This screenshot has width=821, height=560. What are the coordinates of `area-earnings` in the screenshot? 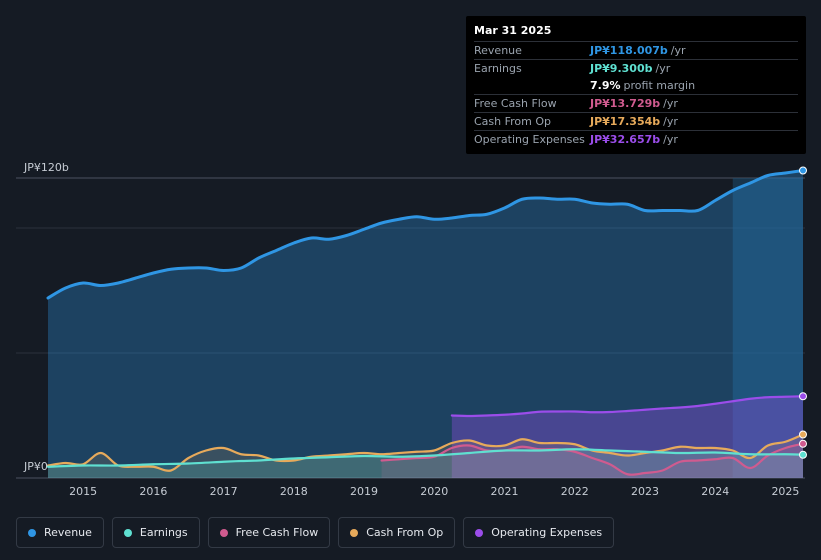 It's located at (425, 463).